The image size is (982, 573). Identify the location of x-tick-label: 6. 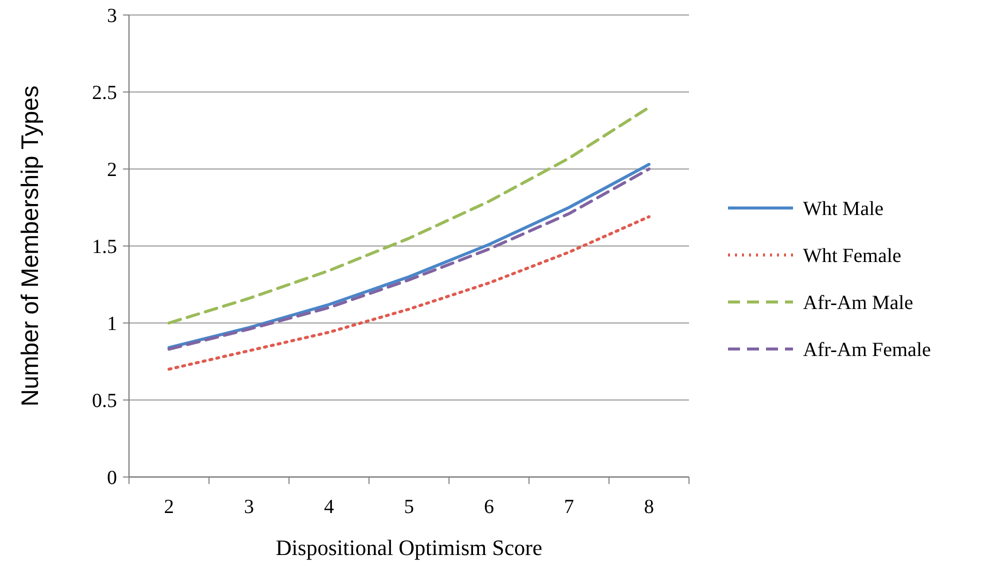
(489, 507).